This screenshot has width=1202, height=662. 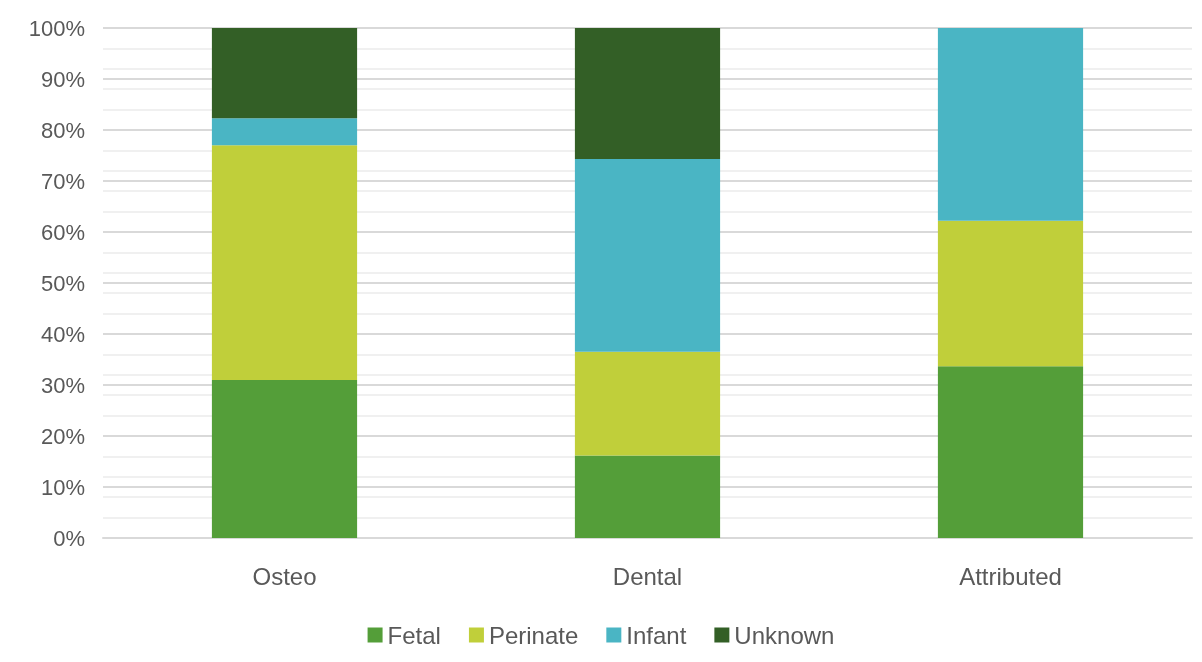 What do you see at coordinates (62, 385) in the screenshot?
I see `y-tick-label: 30%` at bounding box center [62, 385].